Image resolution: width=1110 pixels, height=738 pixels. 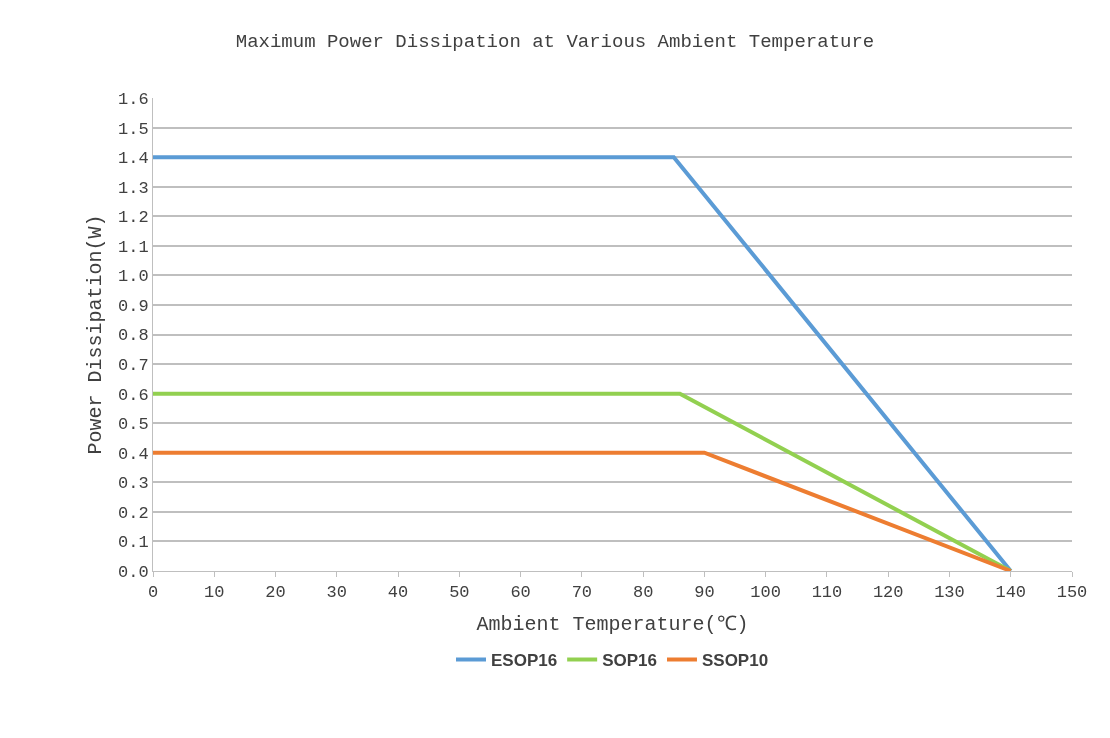 What do you see at coordinates (459, 593) in the screenshot?
I see `x-tick-label: 50` at bounding box center [459, 593].